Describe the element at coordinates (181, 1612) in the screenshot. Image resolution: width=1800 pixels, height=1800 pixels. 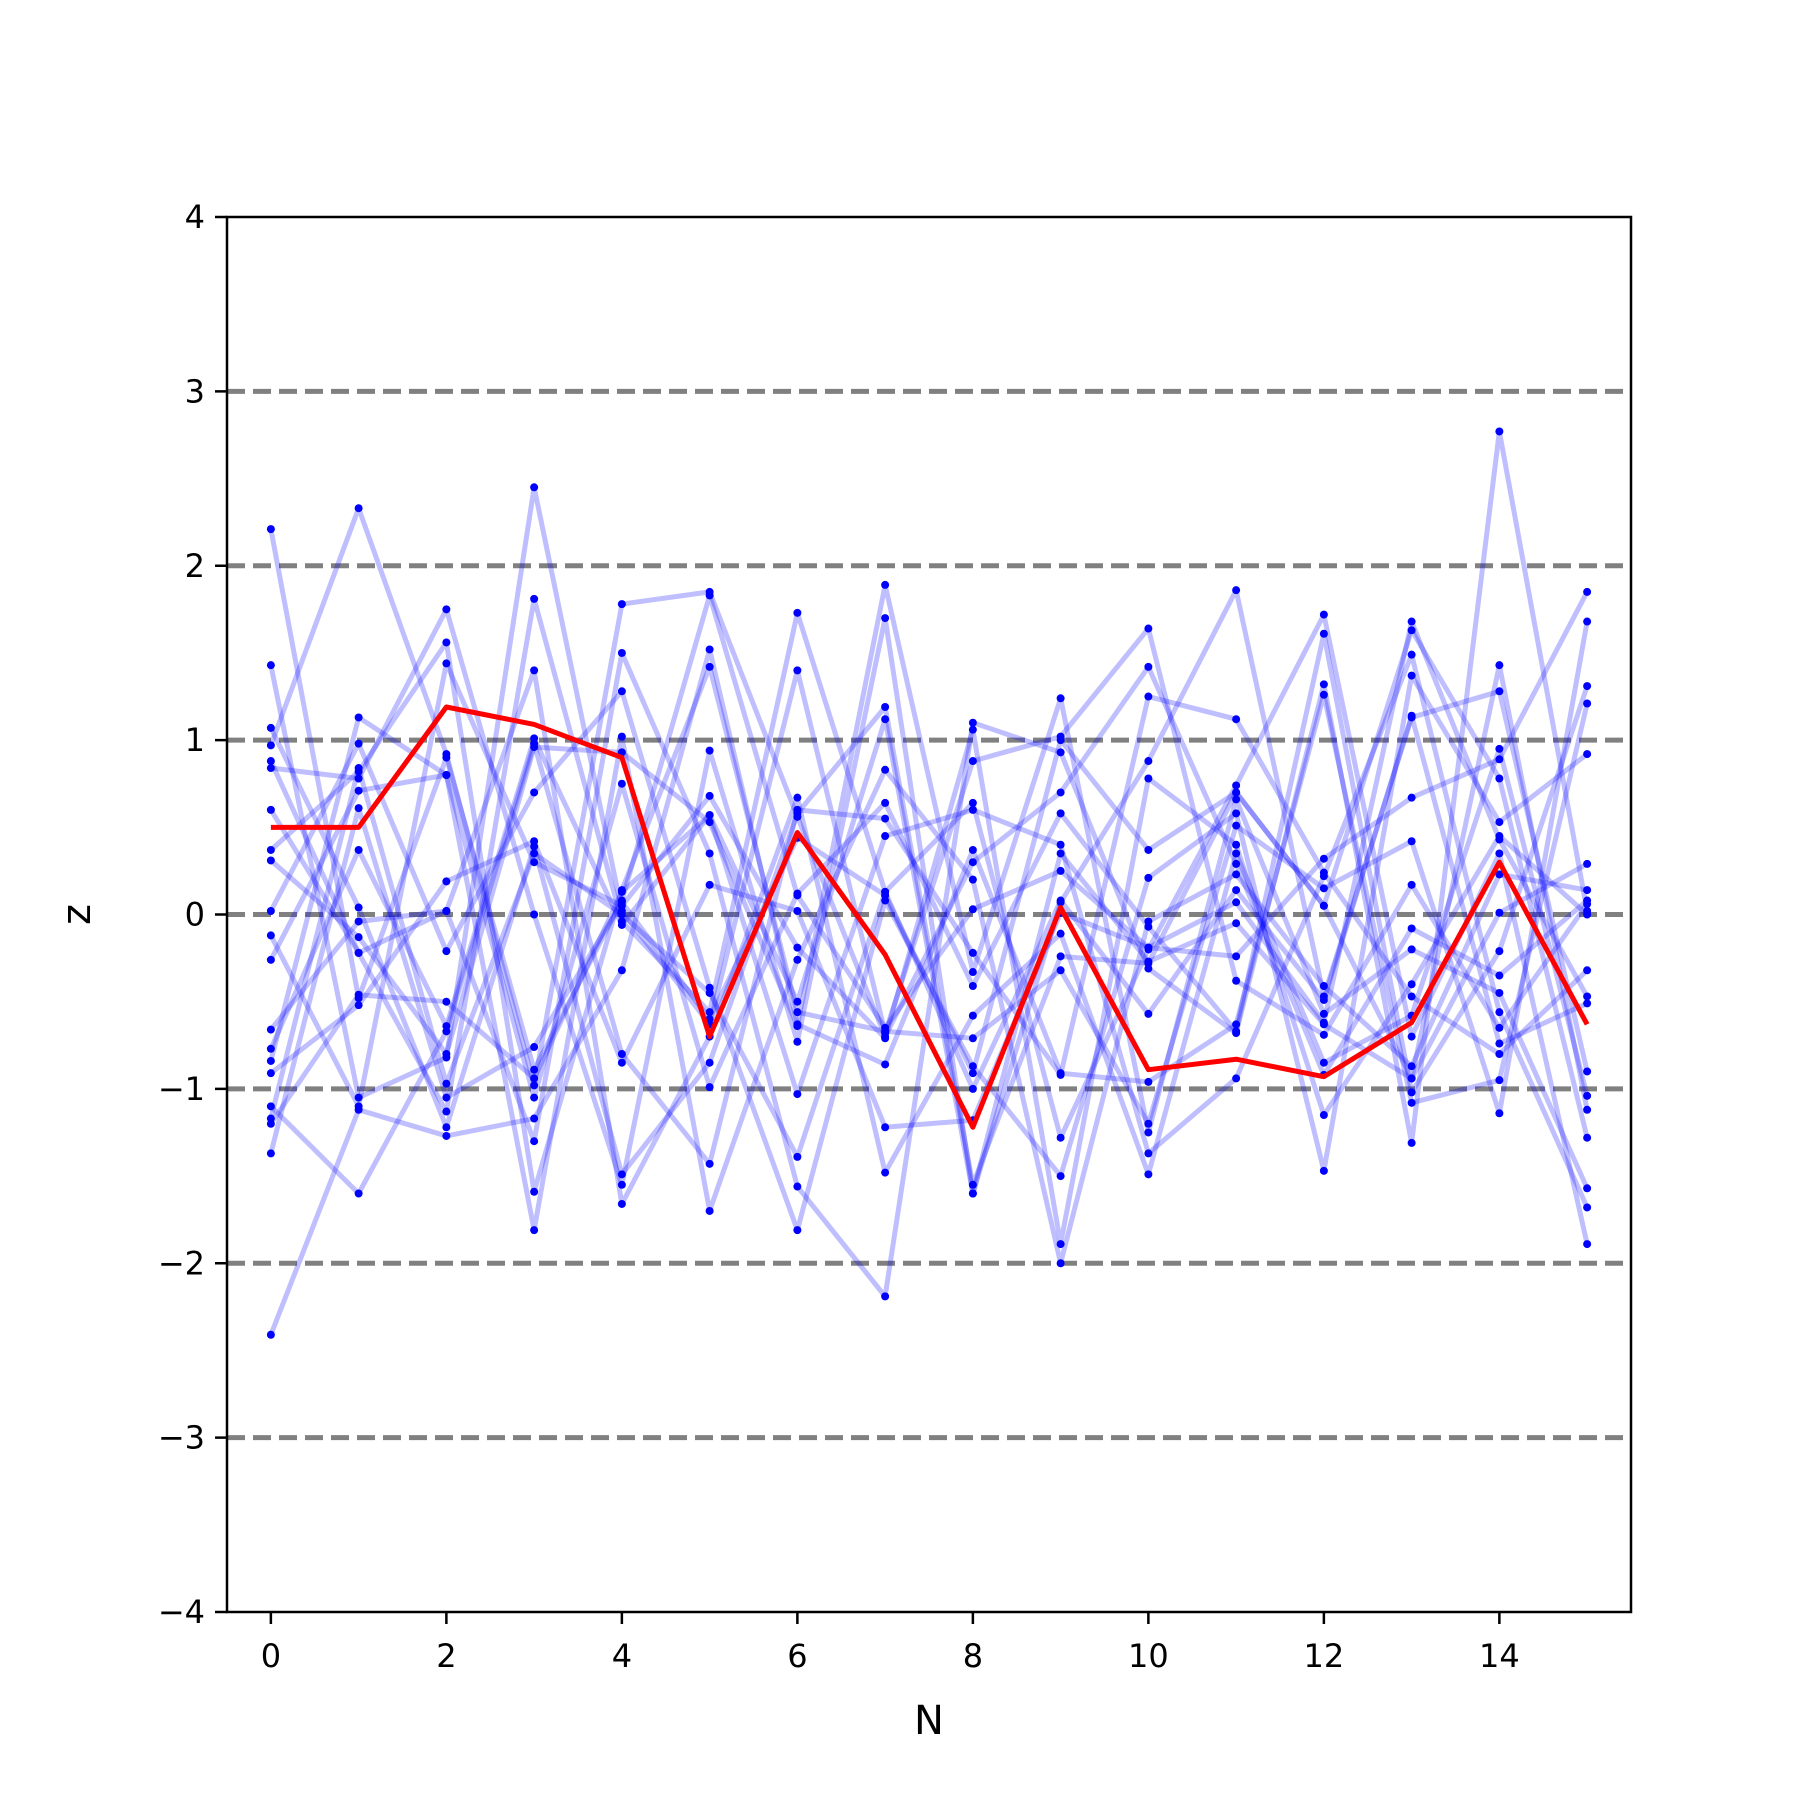
I see `y-tick-label: −4` at that location.